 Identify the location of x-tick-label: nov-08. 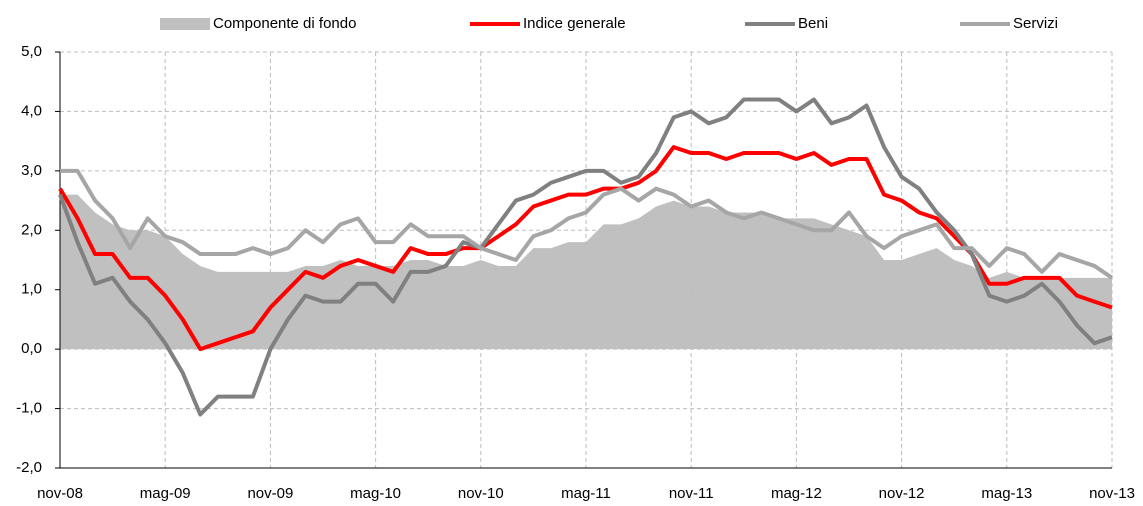
(60, 493).